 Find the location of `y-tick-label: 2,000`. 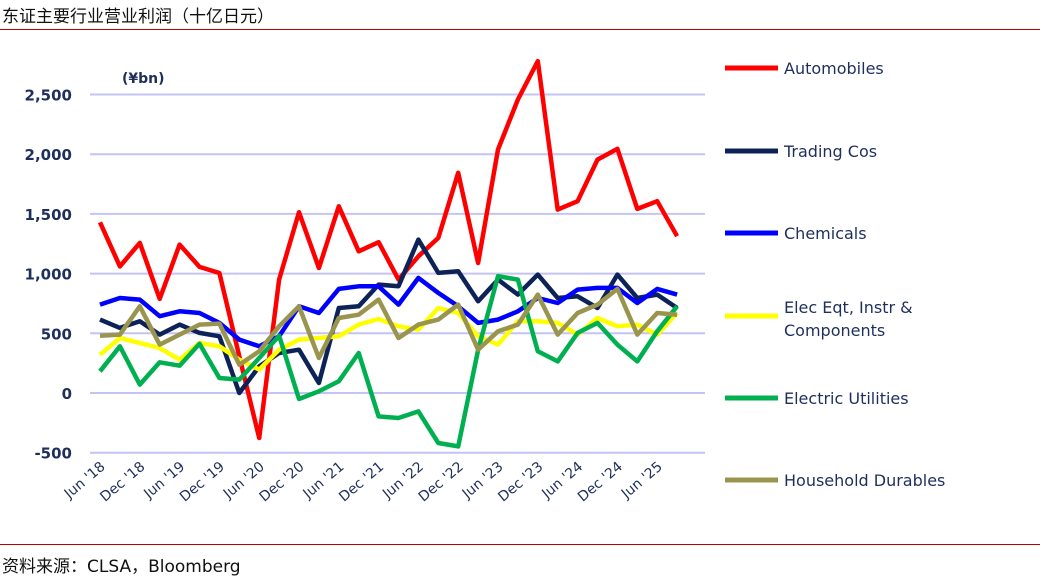

y-tick-label: 2,000 is located at coordinates (48, 155).